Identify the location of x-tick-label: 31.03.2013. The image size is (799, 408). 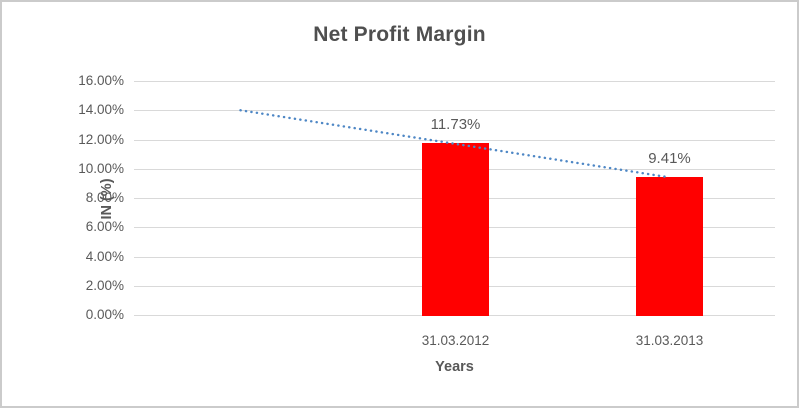
(669, 340).